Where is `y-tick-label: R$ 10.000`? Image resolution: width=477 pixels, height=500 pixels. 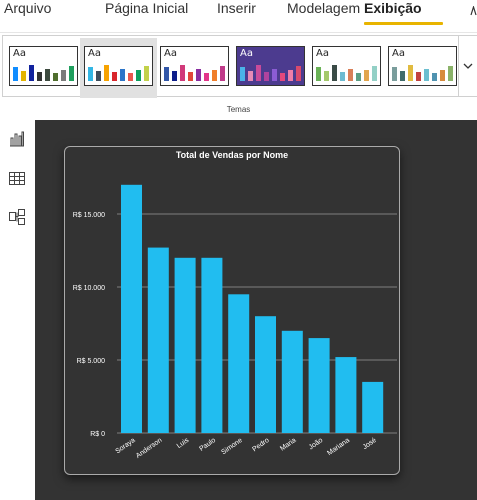 y-tick-label: R$ 10.000 is located at coordinates (89, 288).